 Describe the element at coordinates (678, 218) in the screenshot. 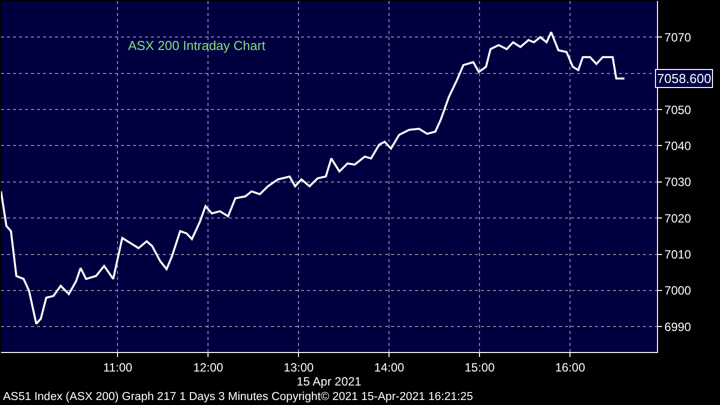

I see `y-tick-label: 7020` at that location.